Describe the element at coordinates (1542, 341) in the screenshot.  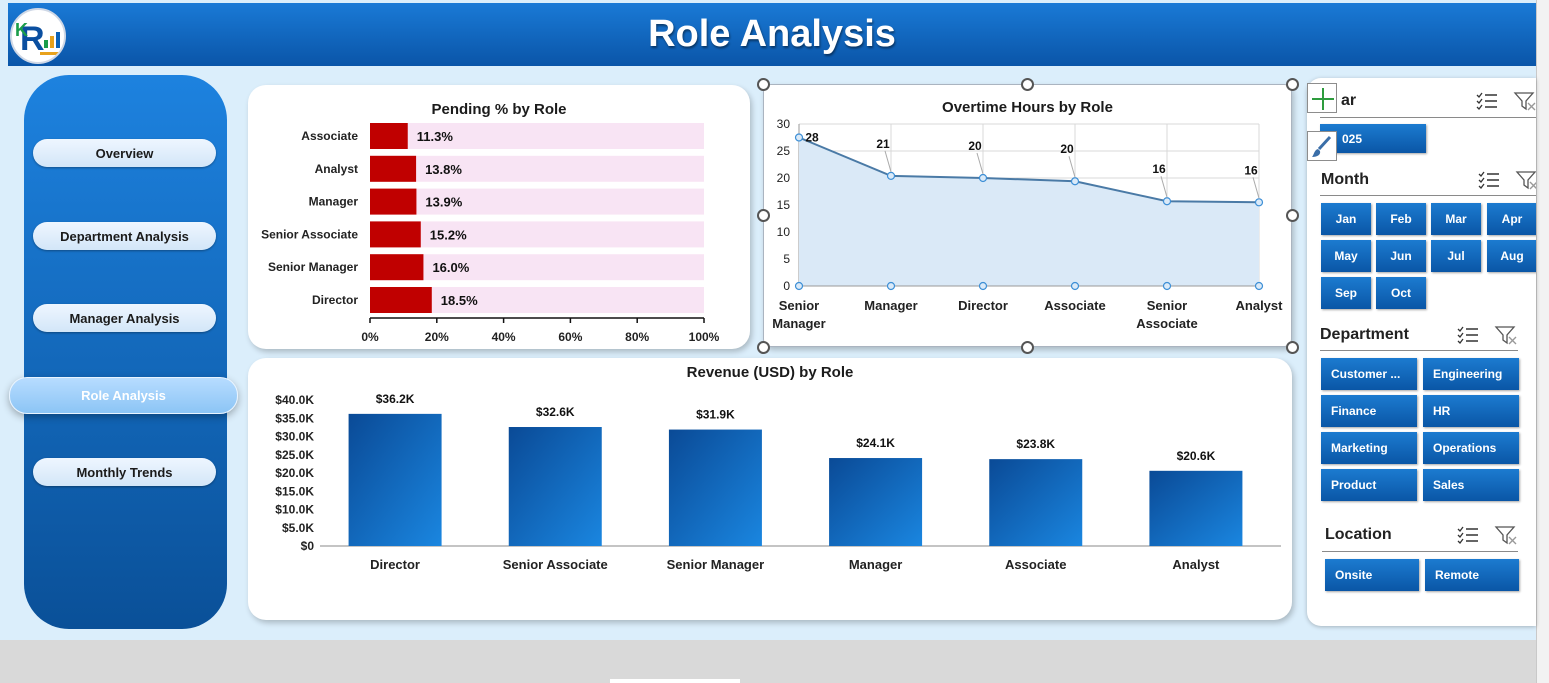
I see `window-scroll-strip` at that location.